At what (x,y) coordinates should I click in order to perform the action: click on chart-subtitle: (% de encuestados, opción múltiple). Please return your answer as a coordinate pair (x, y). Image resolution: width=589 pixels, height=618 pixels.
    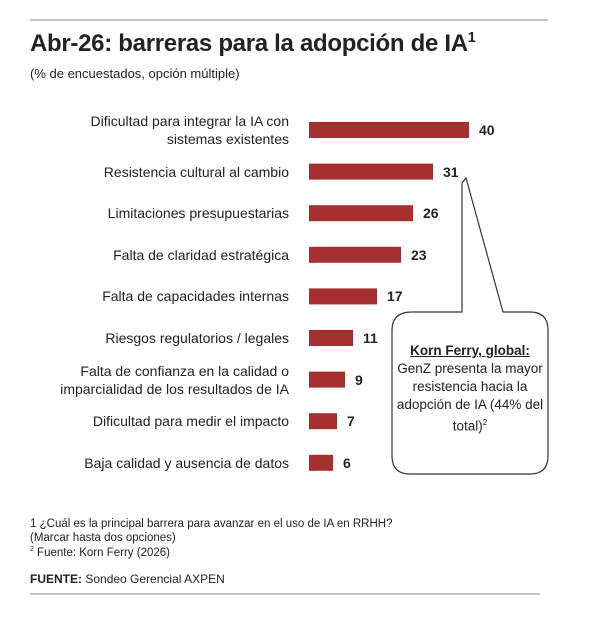
    Looking at the image, I should click on (135, 73).